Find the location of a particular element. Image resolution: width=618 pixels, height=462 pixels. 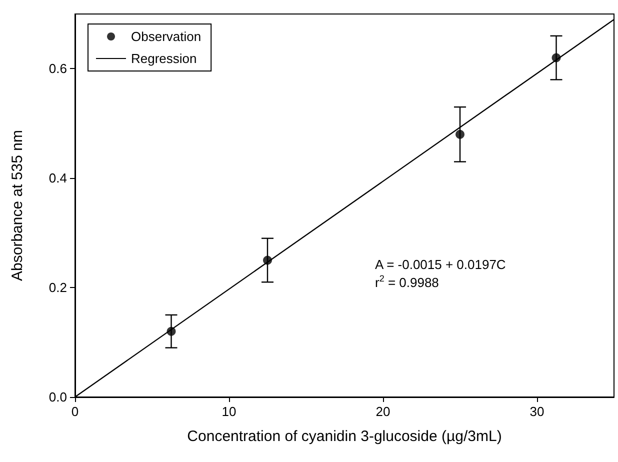

x-tick-label: 10 is located at coordinates (229, 411).